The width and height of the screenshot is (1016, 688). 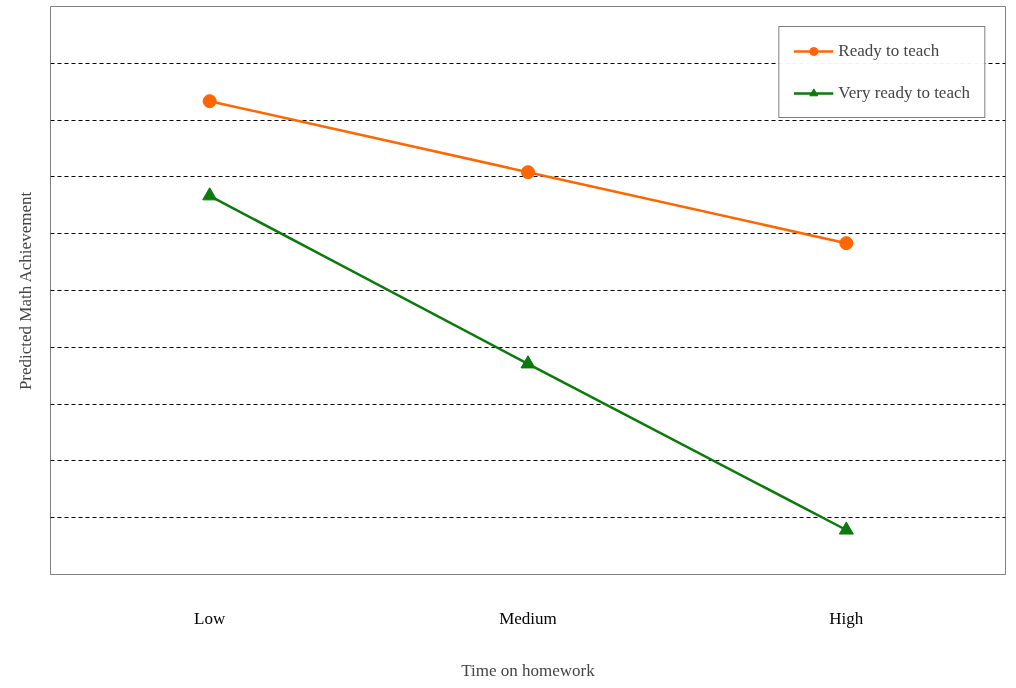 What do you see at coordinates (25, 291) in the screenshot?
I see `y-axis-title: Predicted Math Achievement` at bounding box center [25, 291].